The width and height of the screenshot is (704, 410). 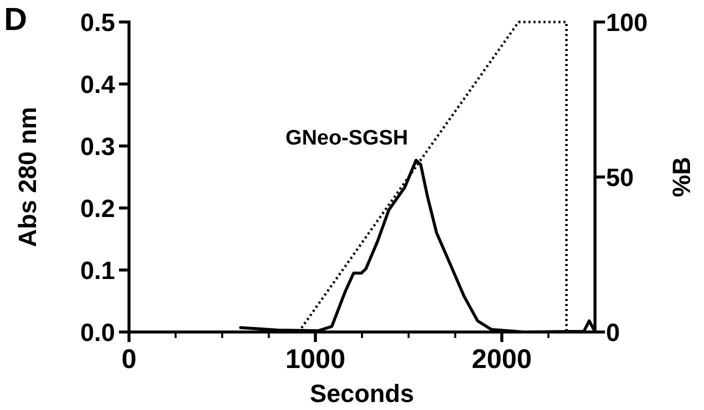 I want to click on y2-tick-label: 0, so click(x=613, y=333).